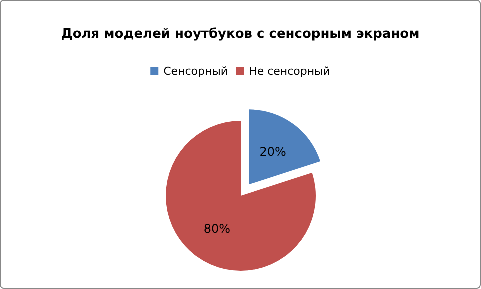 The height and width of the screenshot is (289, 481). Describe the element at coordinates (217, 229) in the screenshot. I see `data-label: 80%` at that location.